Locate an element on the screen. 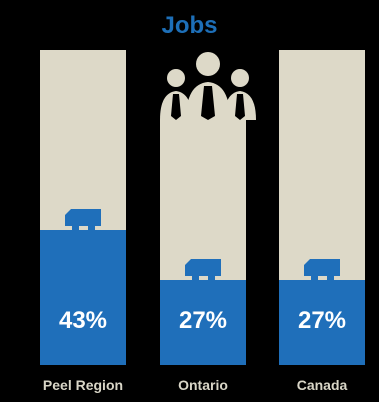 This screenshot has height=402, width=379. chart-title: Jobs is located at coordinates (189, 25).